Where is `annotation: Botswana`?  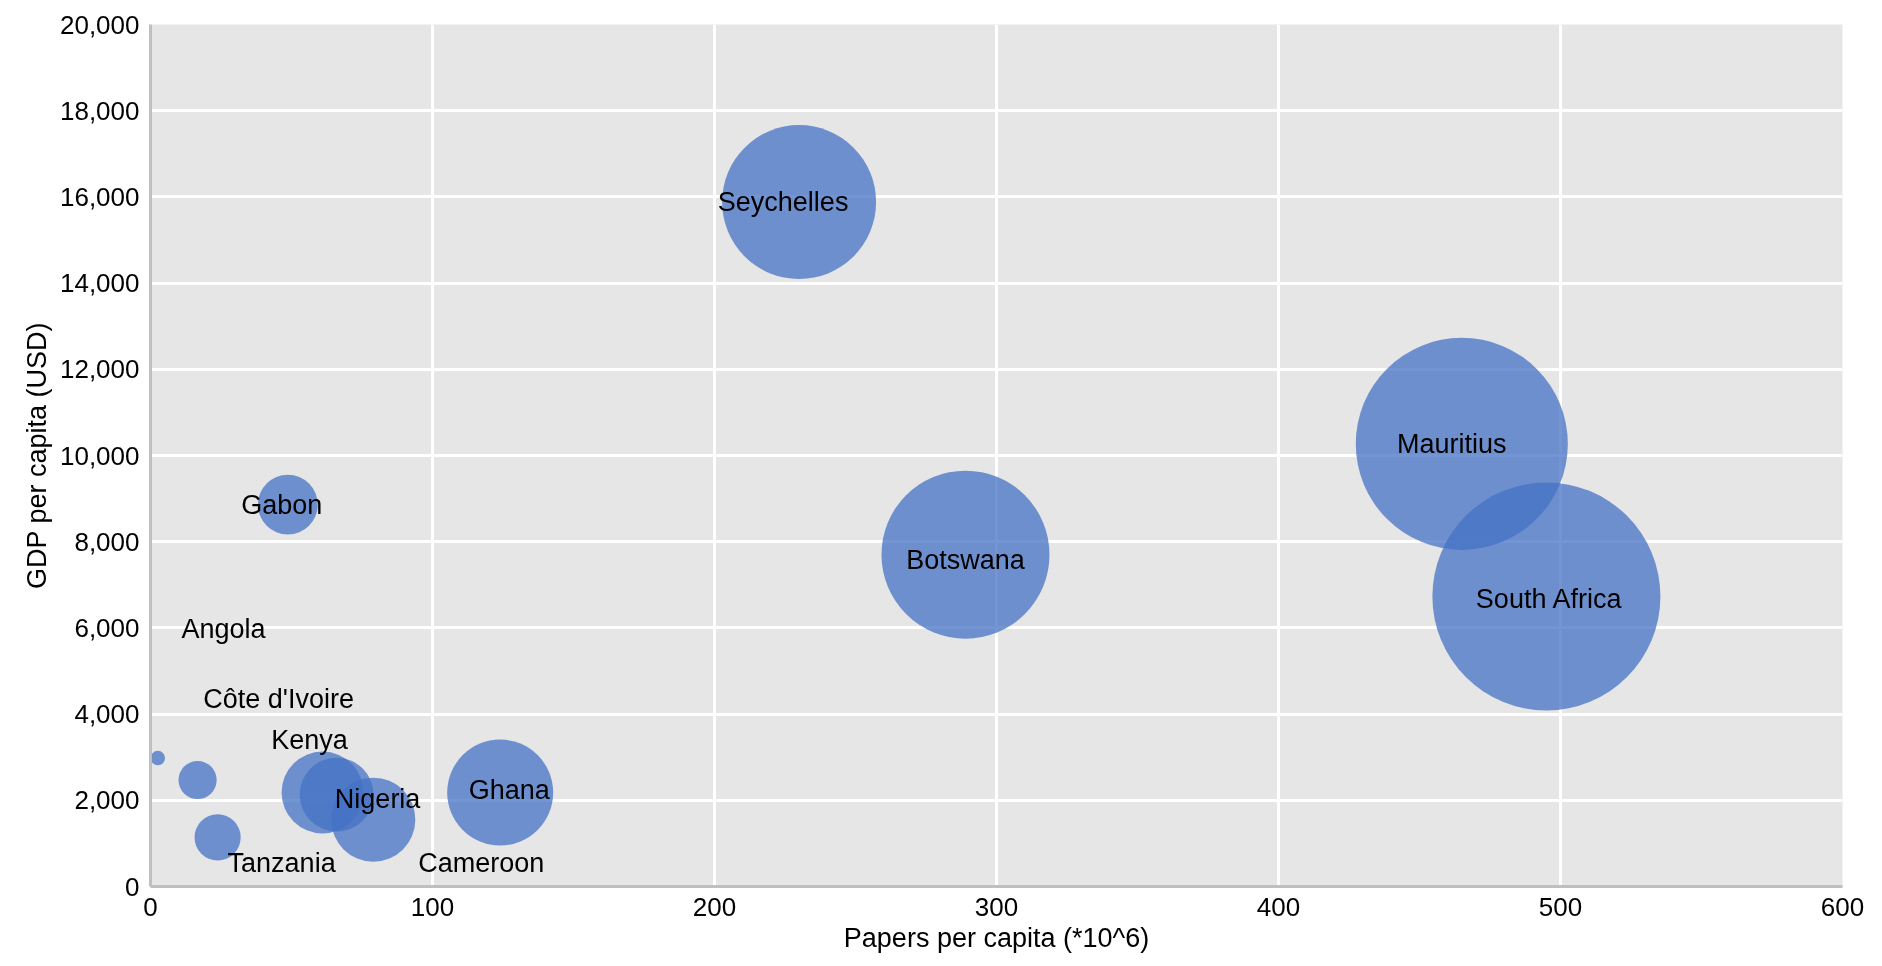 annotation: Botswana is located at coordinates (966, 559).